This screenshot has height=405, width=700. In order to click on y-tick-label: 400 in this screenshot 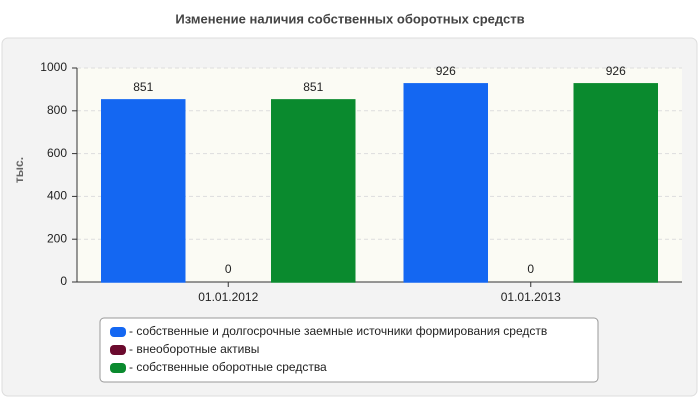, I will do `click(57, 196)`.